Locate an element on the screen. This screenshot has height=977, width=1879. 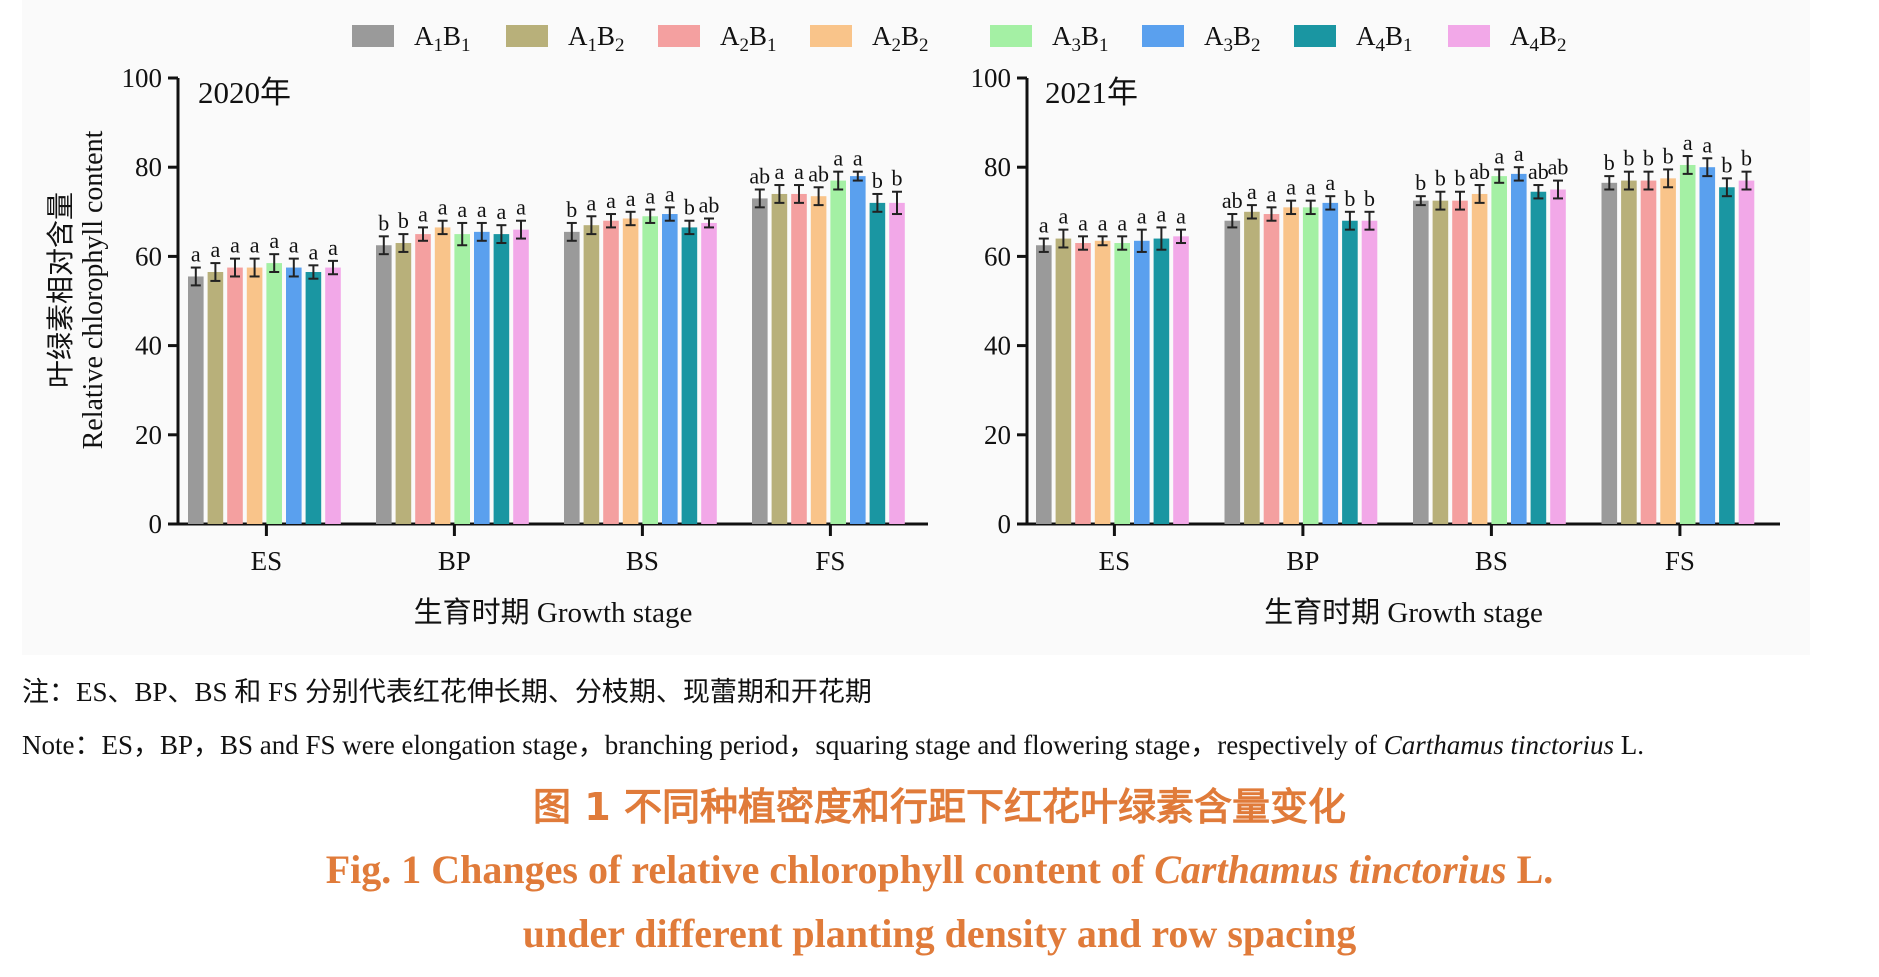
panel-label: 2021年 is located at coordinates (1091, 92).